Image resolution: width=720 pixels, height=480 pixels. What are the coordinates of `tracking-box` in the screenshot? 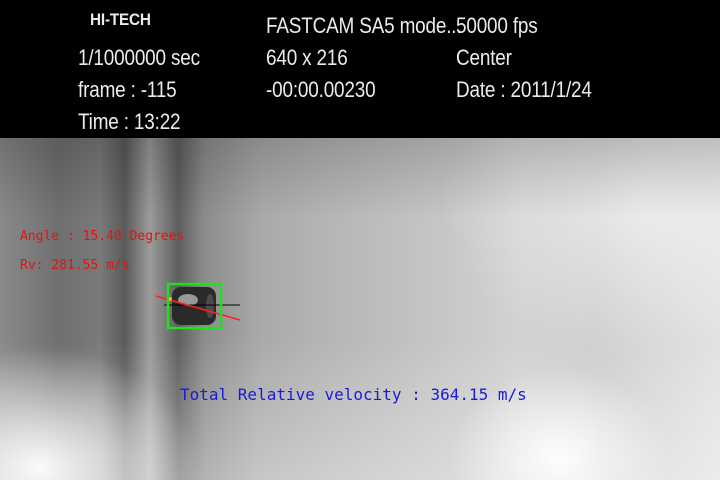 It's located at (194, 306).